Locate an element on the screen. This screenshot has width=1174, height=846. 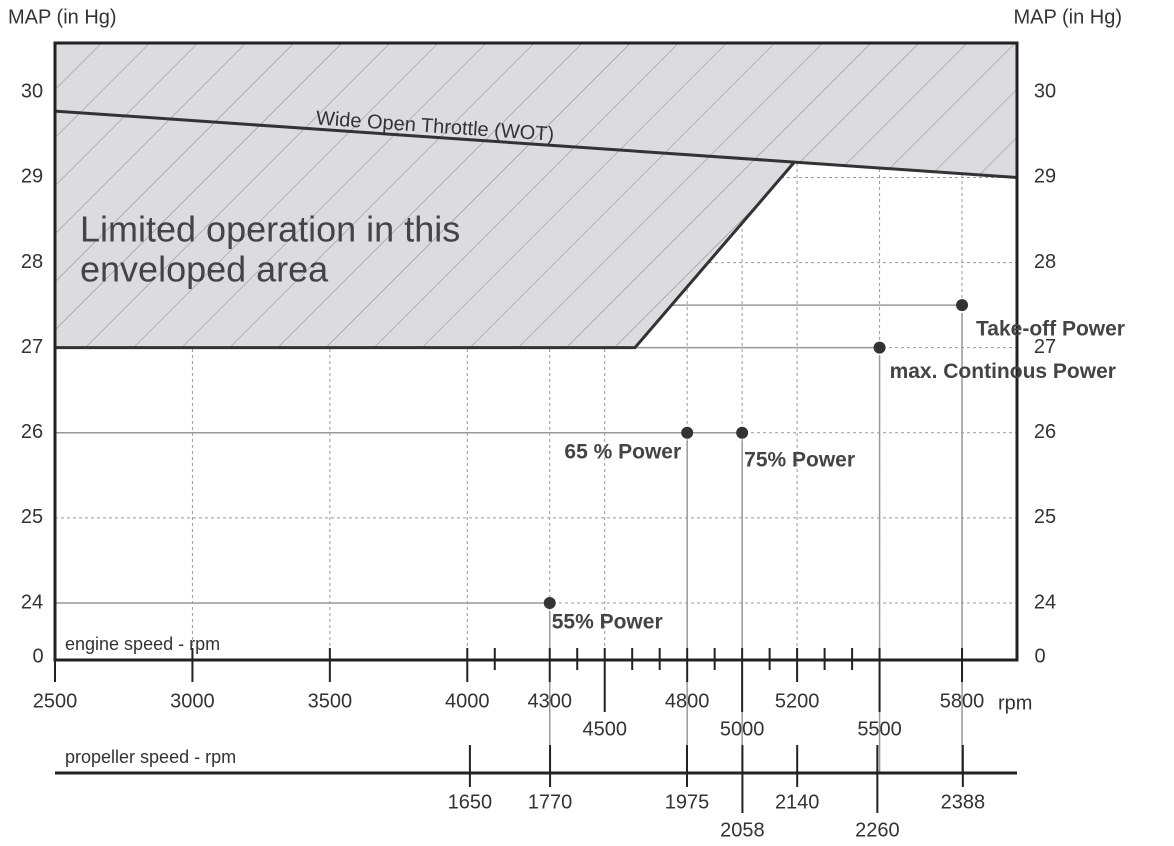
wot-line is located at coordinates (536, 144).